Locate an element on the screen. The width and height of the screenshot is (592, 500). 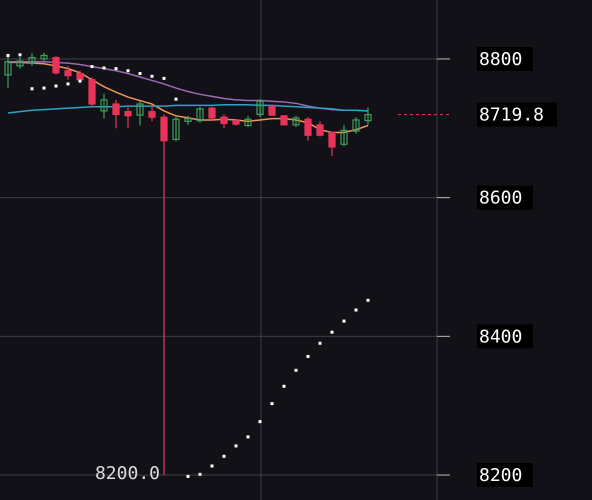
y-tick-label: 8200 is located at coordinates (500, 475).